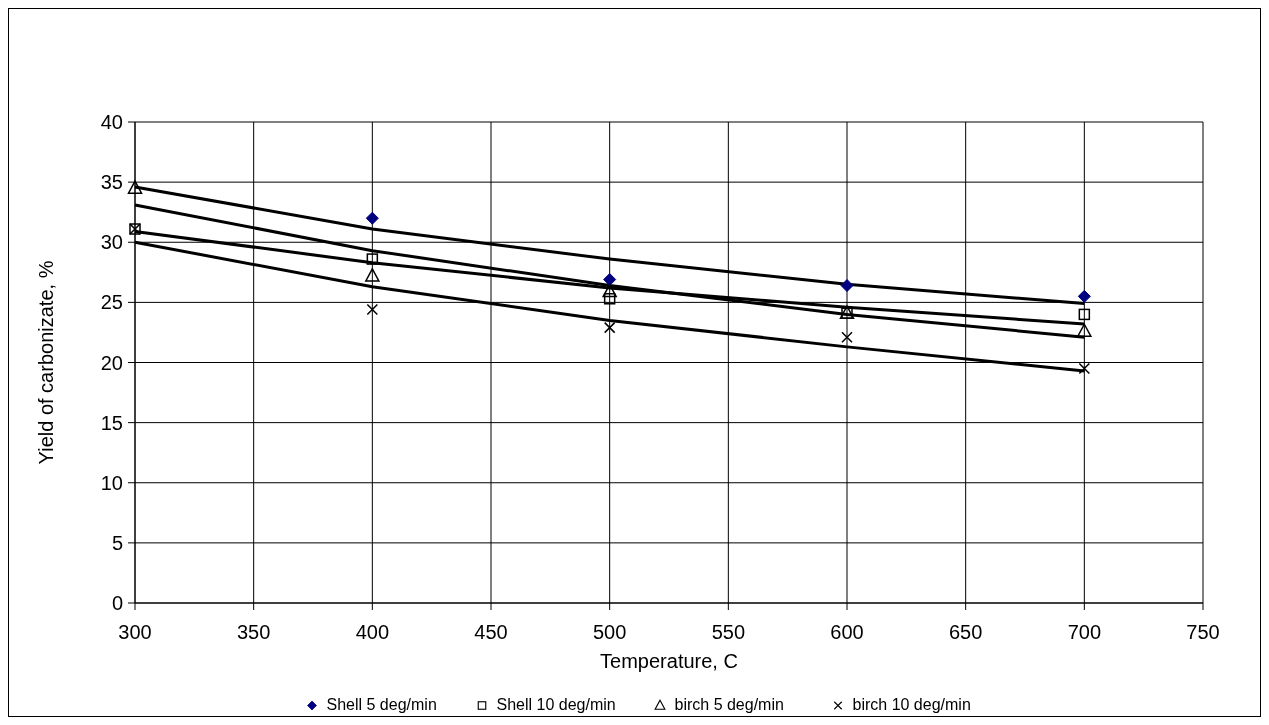  What do you see at coordinates (111, 422) in the screenshot?
I see `y-tick-label: 15` at bounding box center [111, 422].